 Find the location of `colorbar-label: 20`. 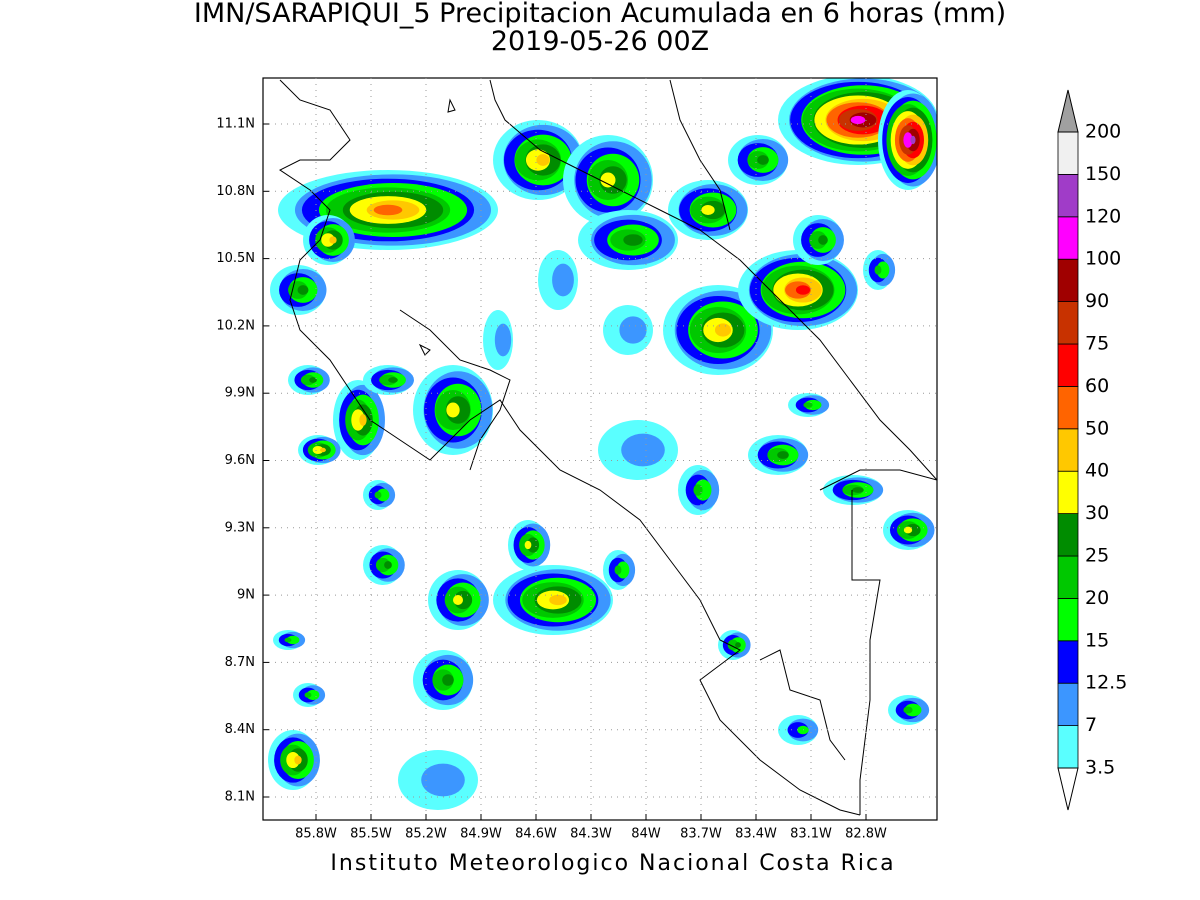

colorbar-label: 20 is located at coordinates (1097, 598).